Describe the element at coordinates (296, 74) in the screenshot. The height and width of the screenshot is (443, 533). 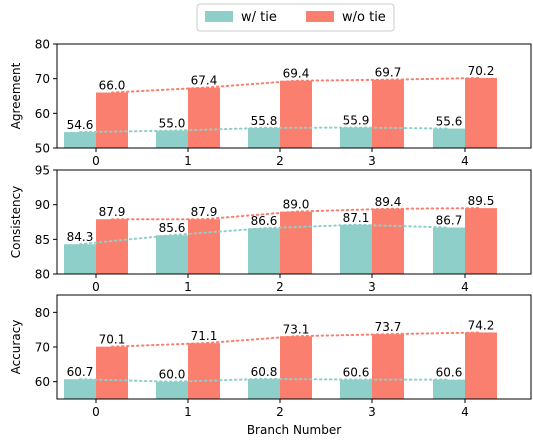
I see `value-label-without-tie-2: 69.4` at that location.